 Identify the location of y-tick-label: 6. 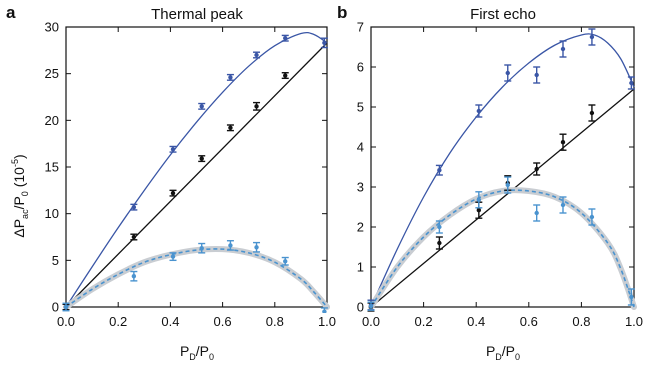
(360, 67).